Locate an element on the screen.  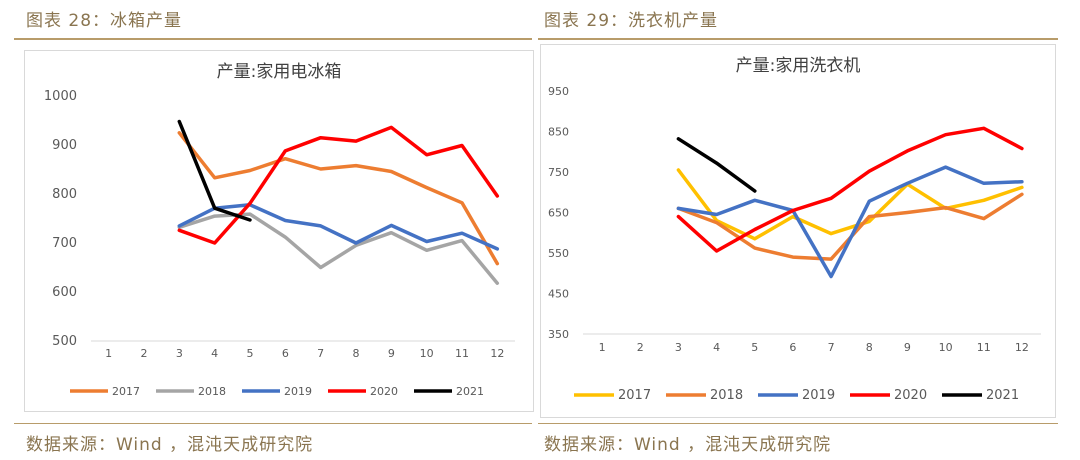
washer-x-tick-label: 1 is located at coordinates (602, 347).